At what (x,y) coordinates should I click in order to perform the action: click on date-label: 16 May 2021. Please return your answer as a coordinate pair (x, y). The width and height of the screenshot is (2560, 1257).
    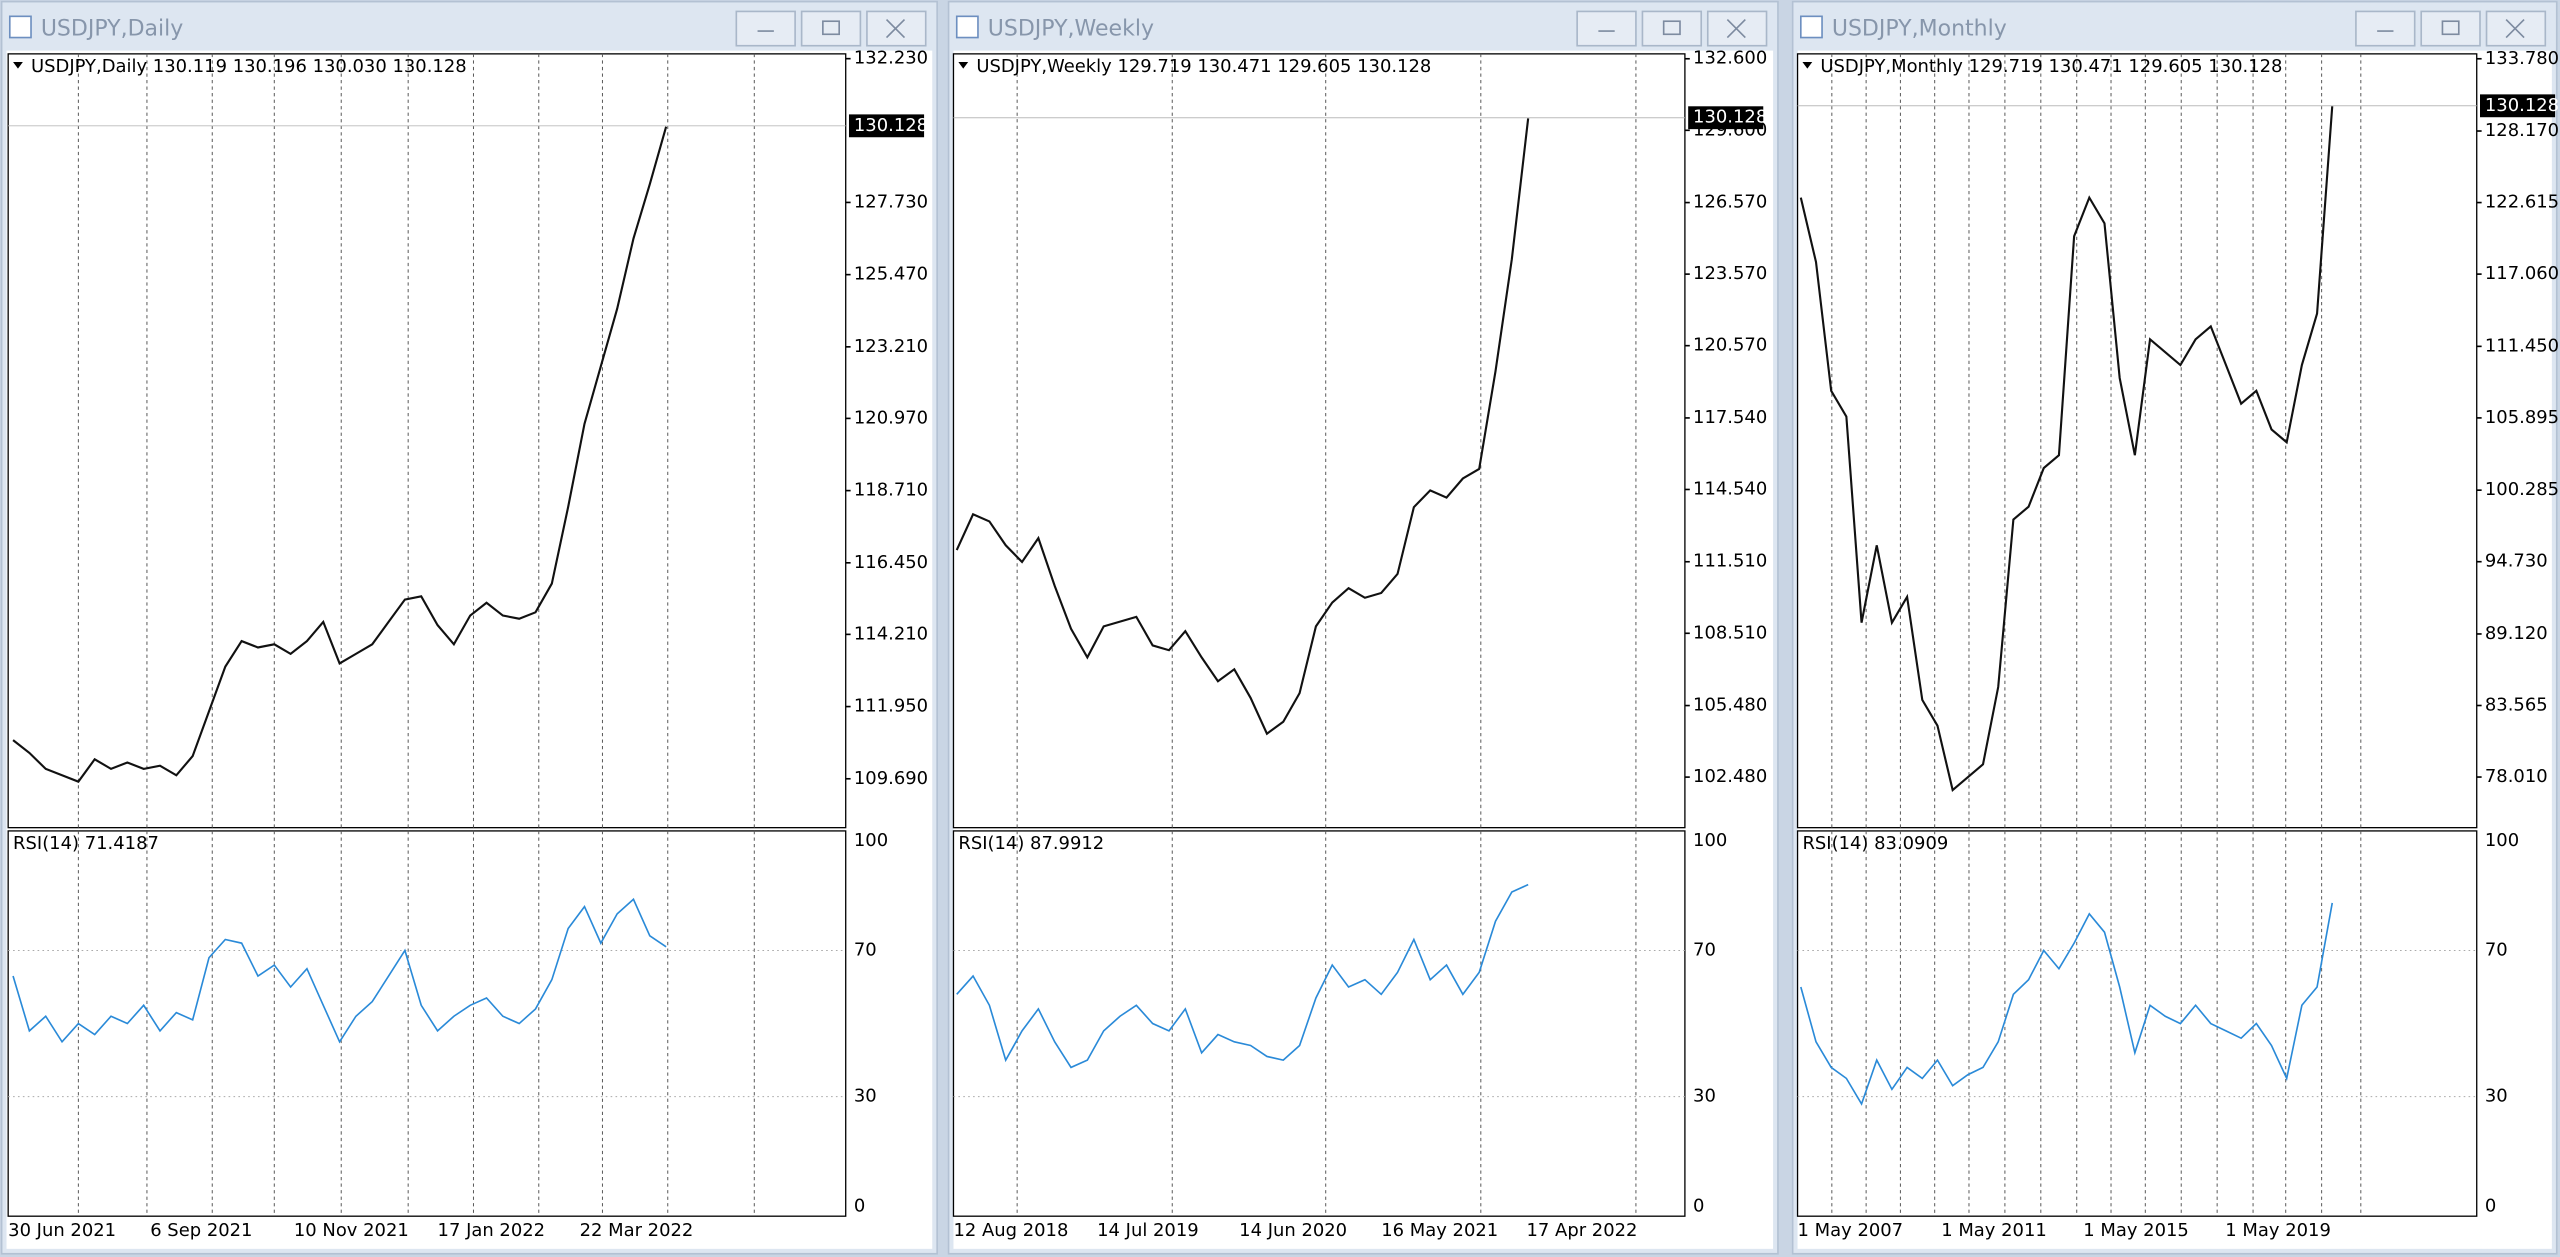
    Looking at the image, I should click on (1439, 1230).